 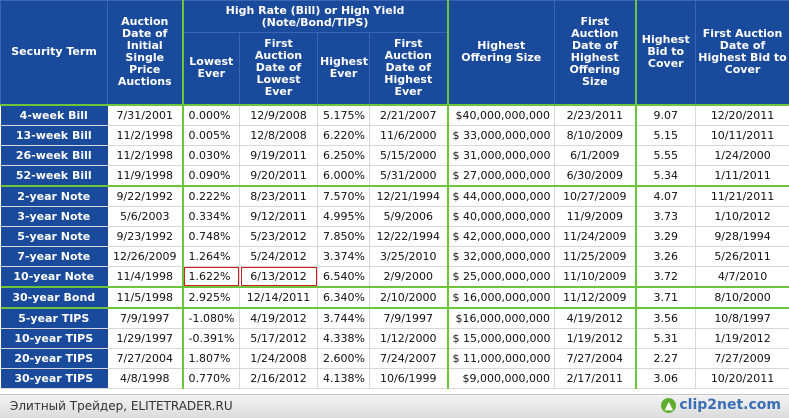 What do you see at coordinates (121, 406) in the screenshot?
I see `source-credit: Элитный Трейдер, ELITETRADER.RU` at bounding box center [121, 406].